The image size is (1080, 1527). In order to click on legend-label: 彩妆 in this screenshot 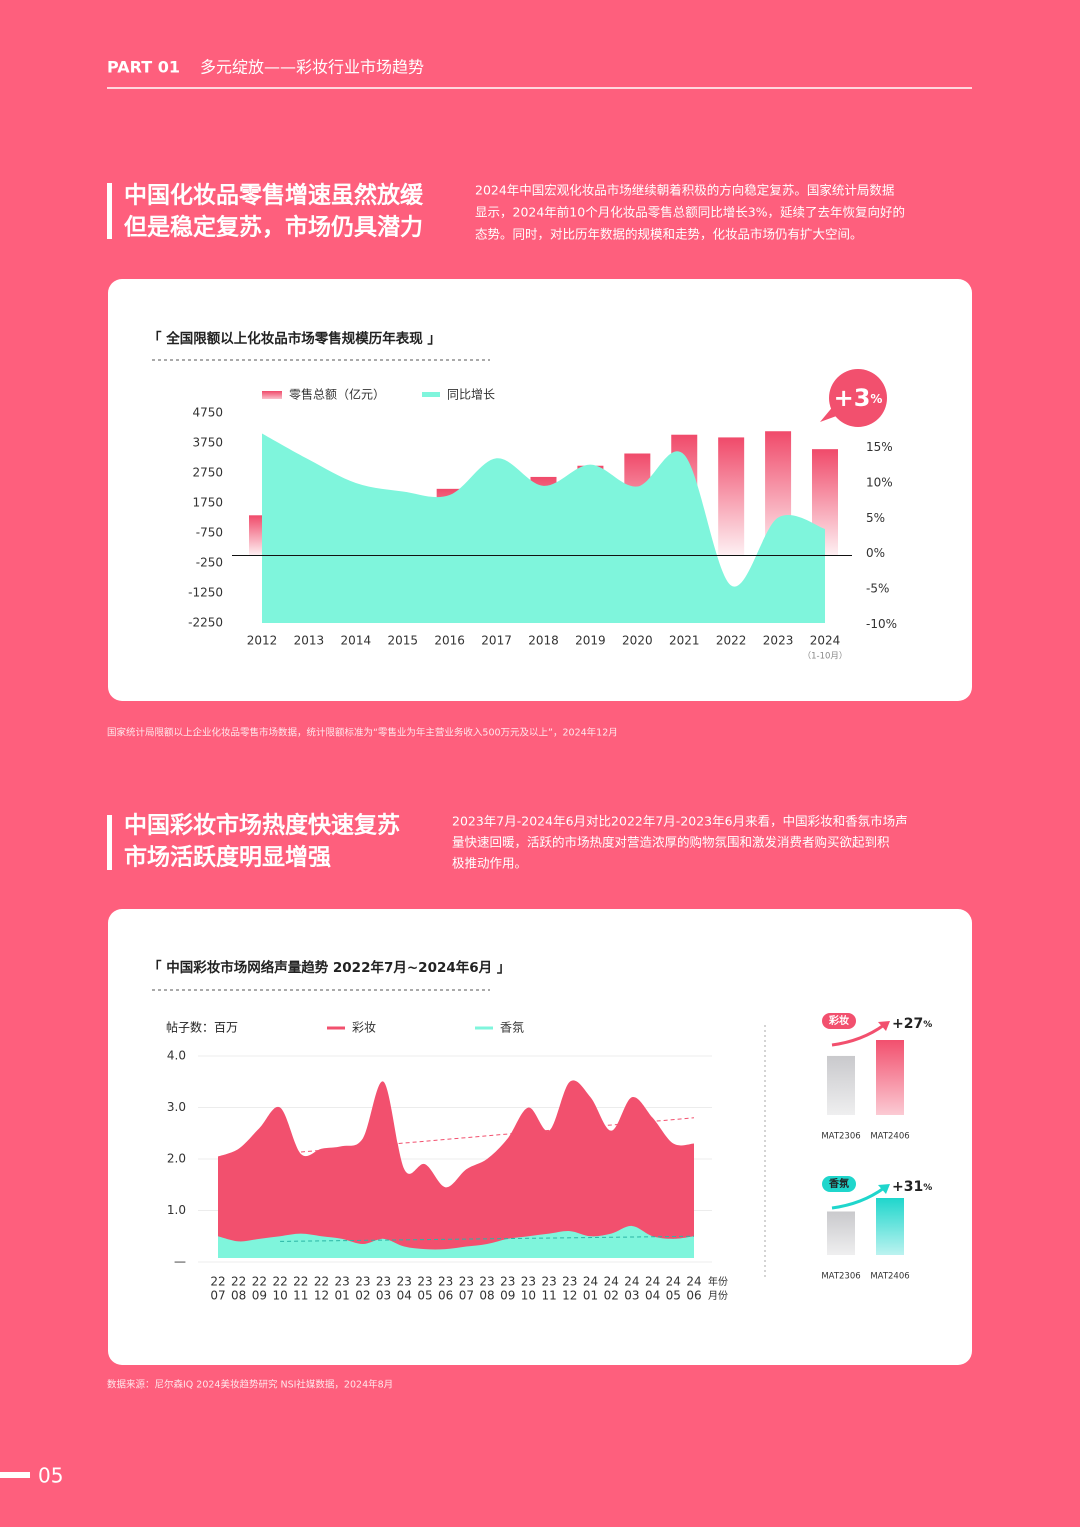, I will do `click(364, 1028)`.